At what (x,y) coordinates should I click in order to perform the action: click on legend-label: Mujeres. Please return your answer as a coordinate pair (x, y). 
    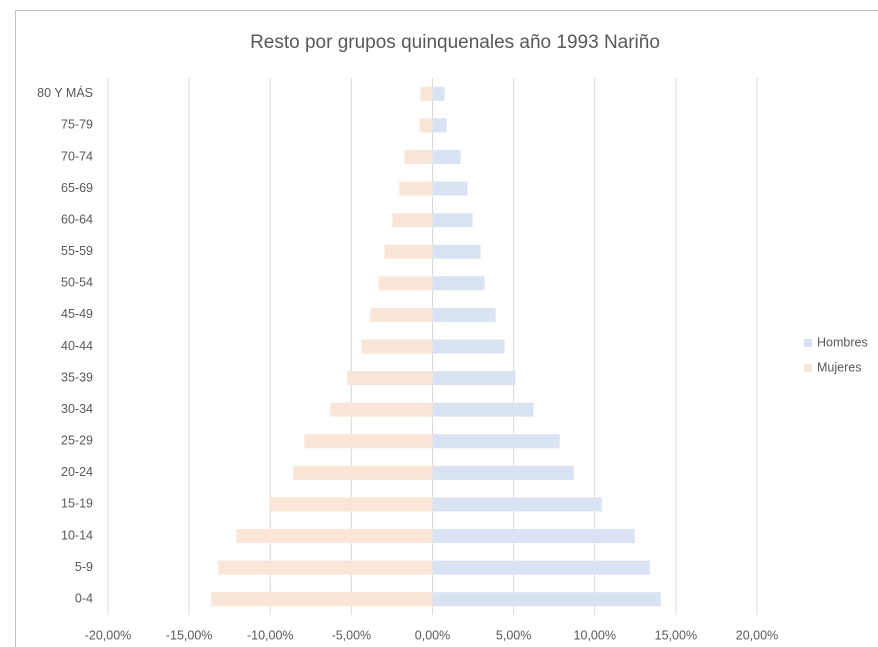
    Looking at the image, I should click on (839, 367).